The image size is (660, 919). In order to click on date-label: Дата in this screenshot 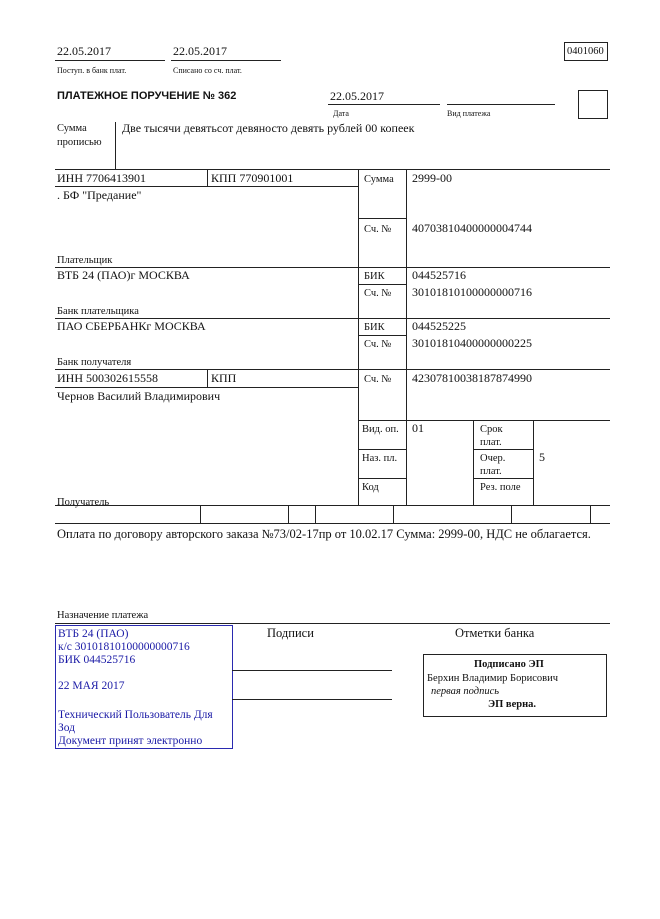, I will do `click(341, 113)`.